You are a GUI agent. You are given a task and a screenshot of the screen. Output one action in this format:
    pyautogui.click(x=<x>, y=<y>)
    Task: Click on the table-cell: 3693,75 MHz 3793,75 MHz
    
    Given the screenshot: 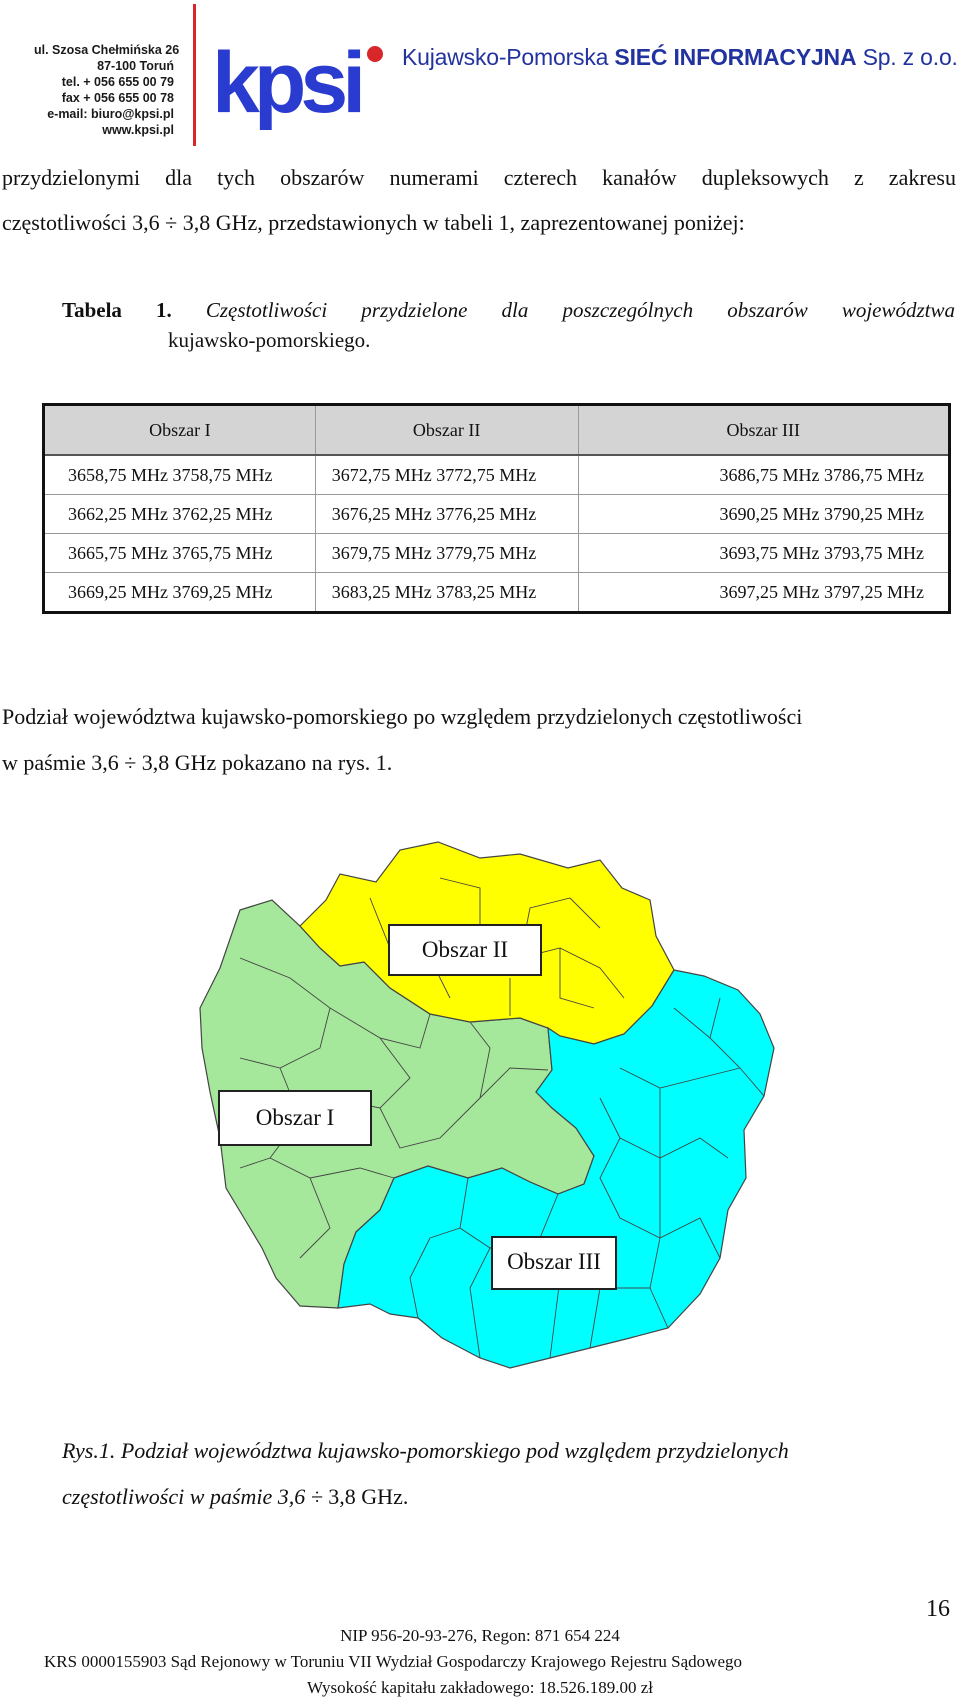 What is the action you would take?
    pyautogui.click(x=764, y=553)
    